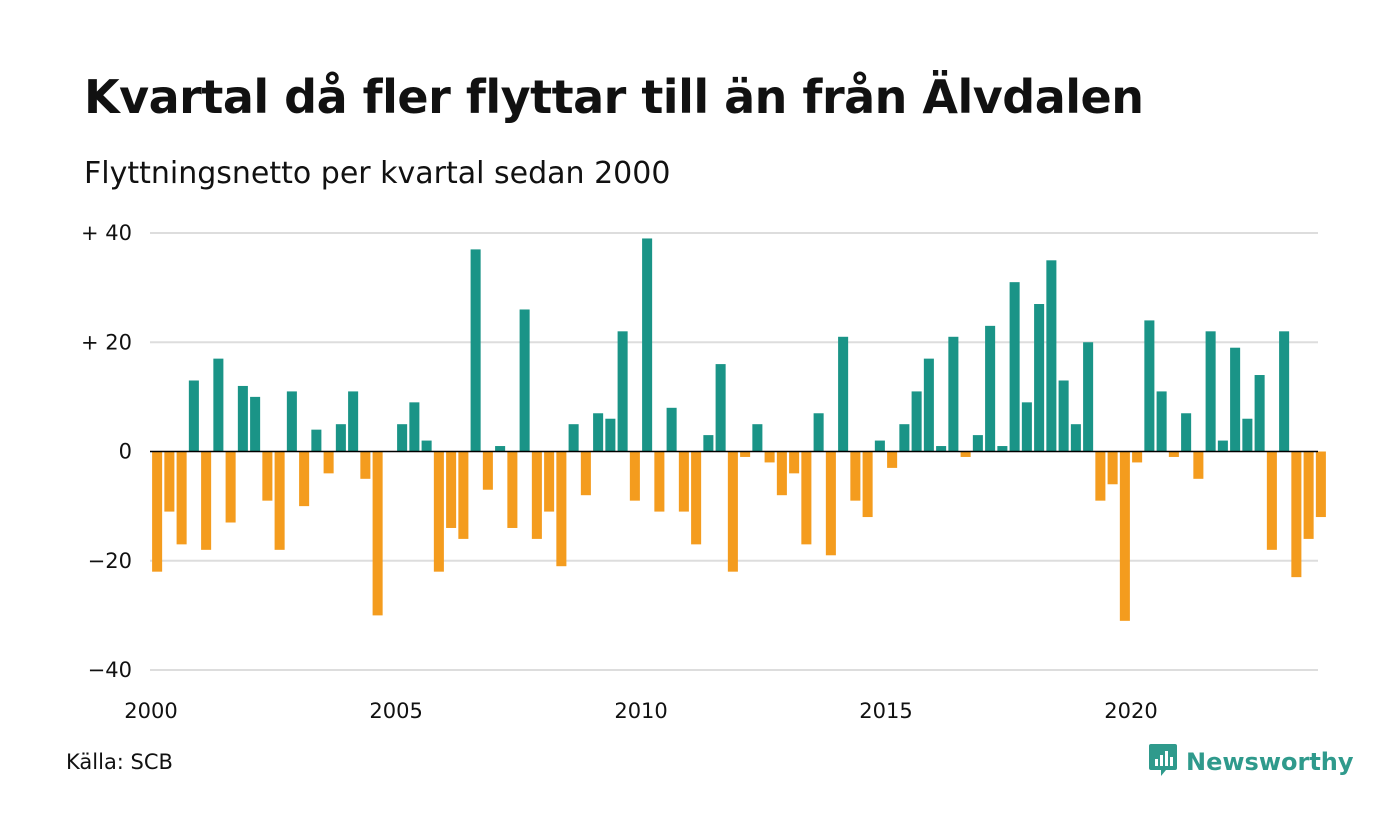 The image size is (1400, 840). Describe the element at coordinates (1002, 449) in the screenshot. I see `bar-2017K2` at that location.